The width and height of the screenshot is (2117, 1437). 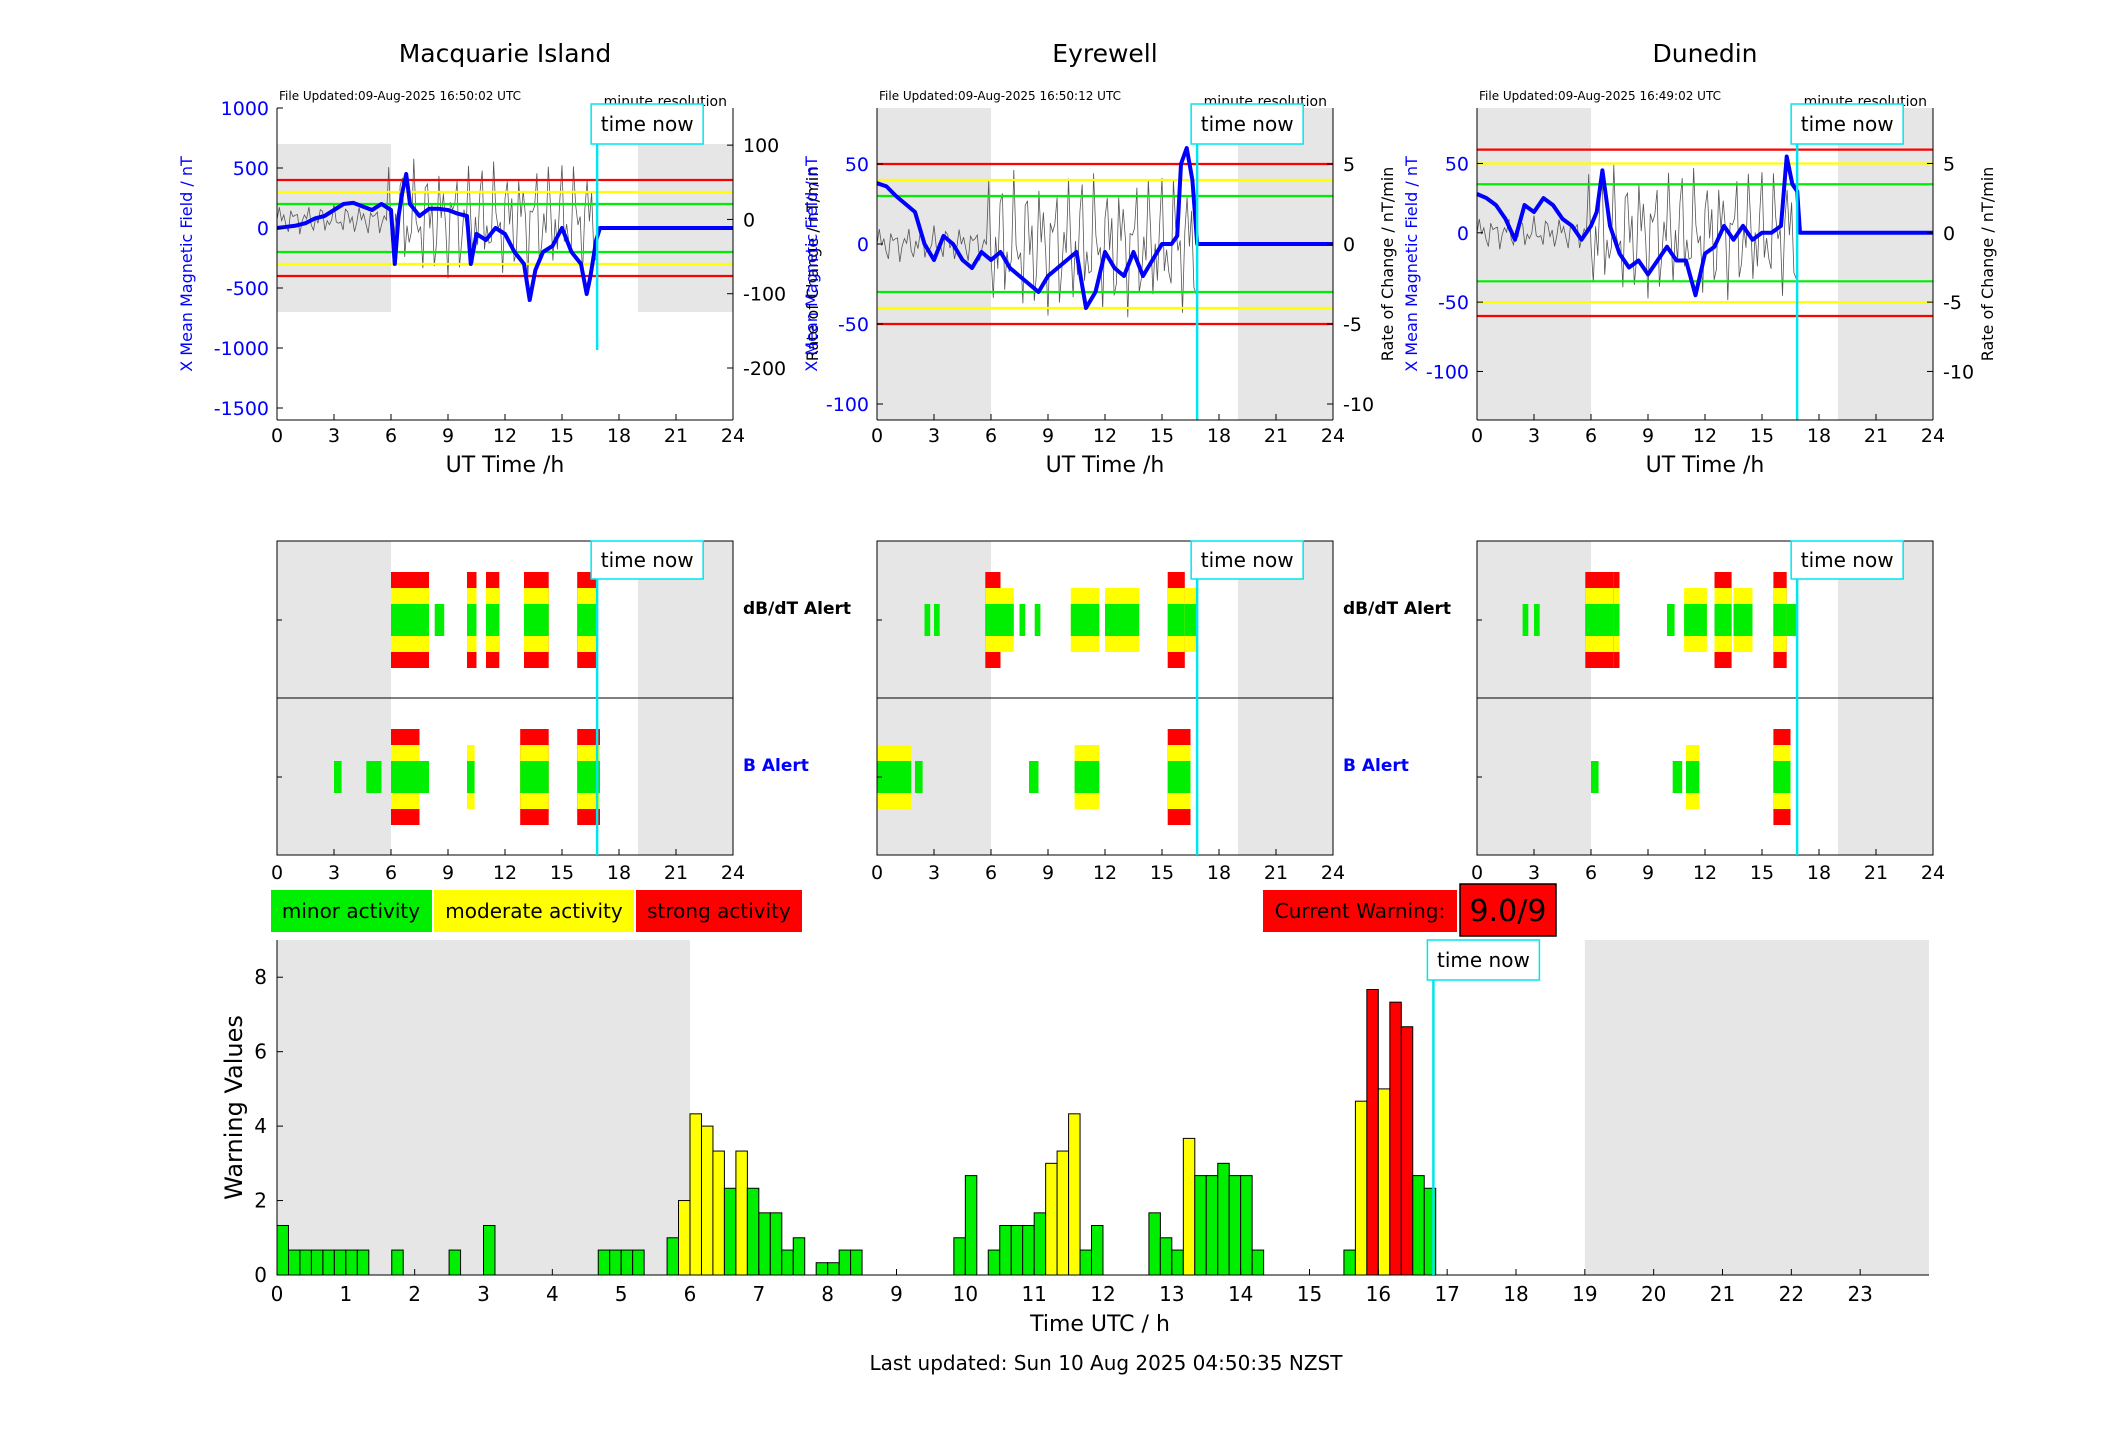 I want to click on y-tick-label: 4, so click(x=260, y=1126).